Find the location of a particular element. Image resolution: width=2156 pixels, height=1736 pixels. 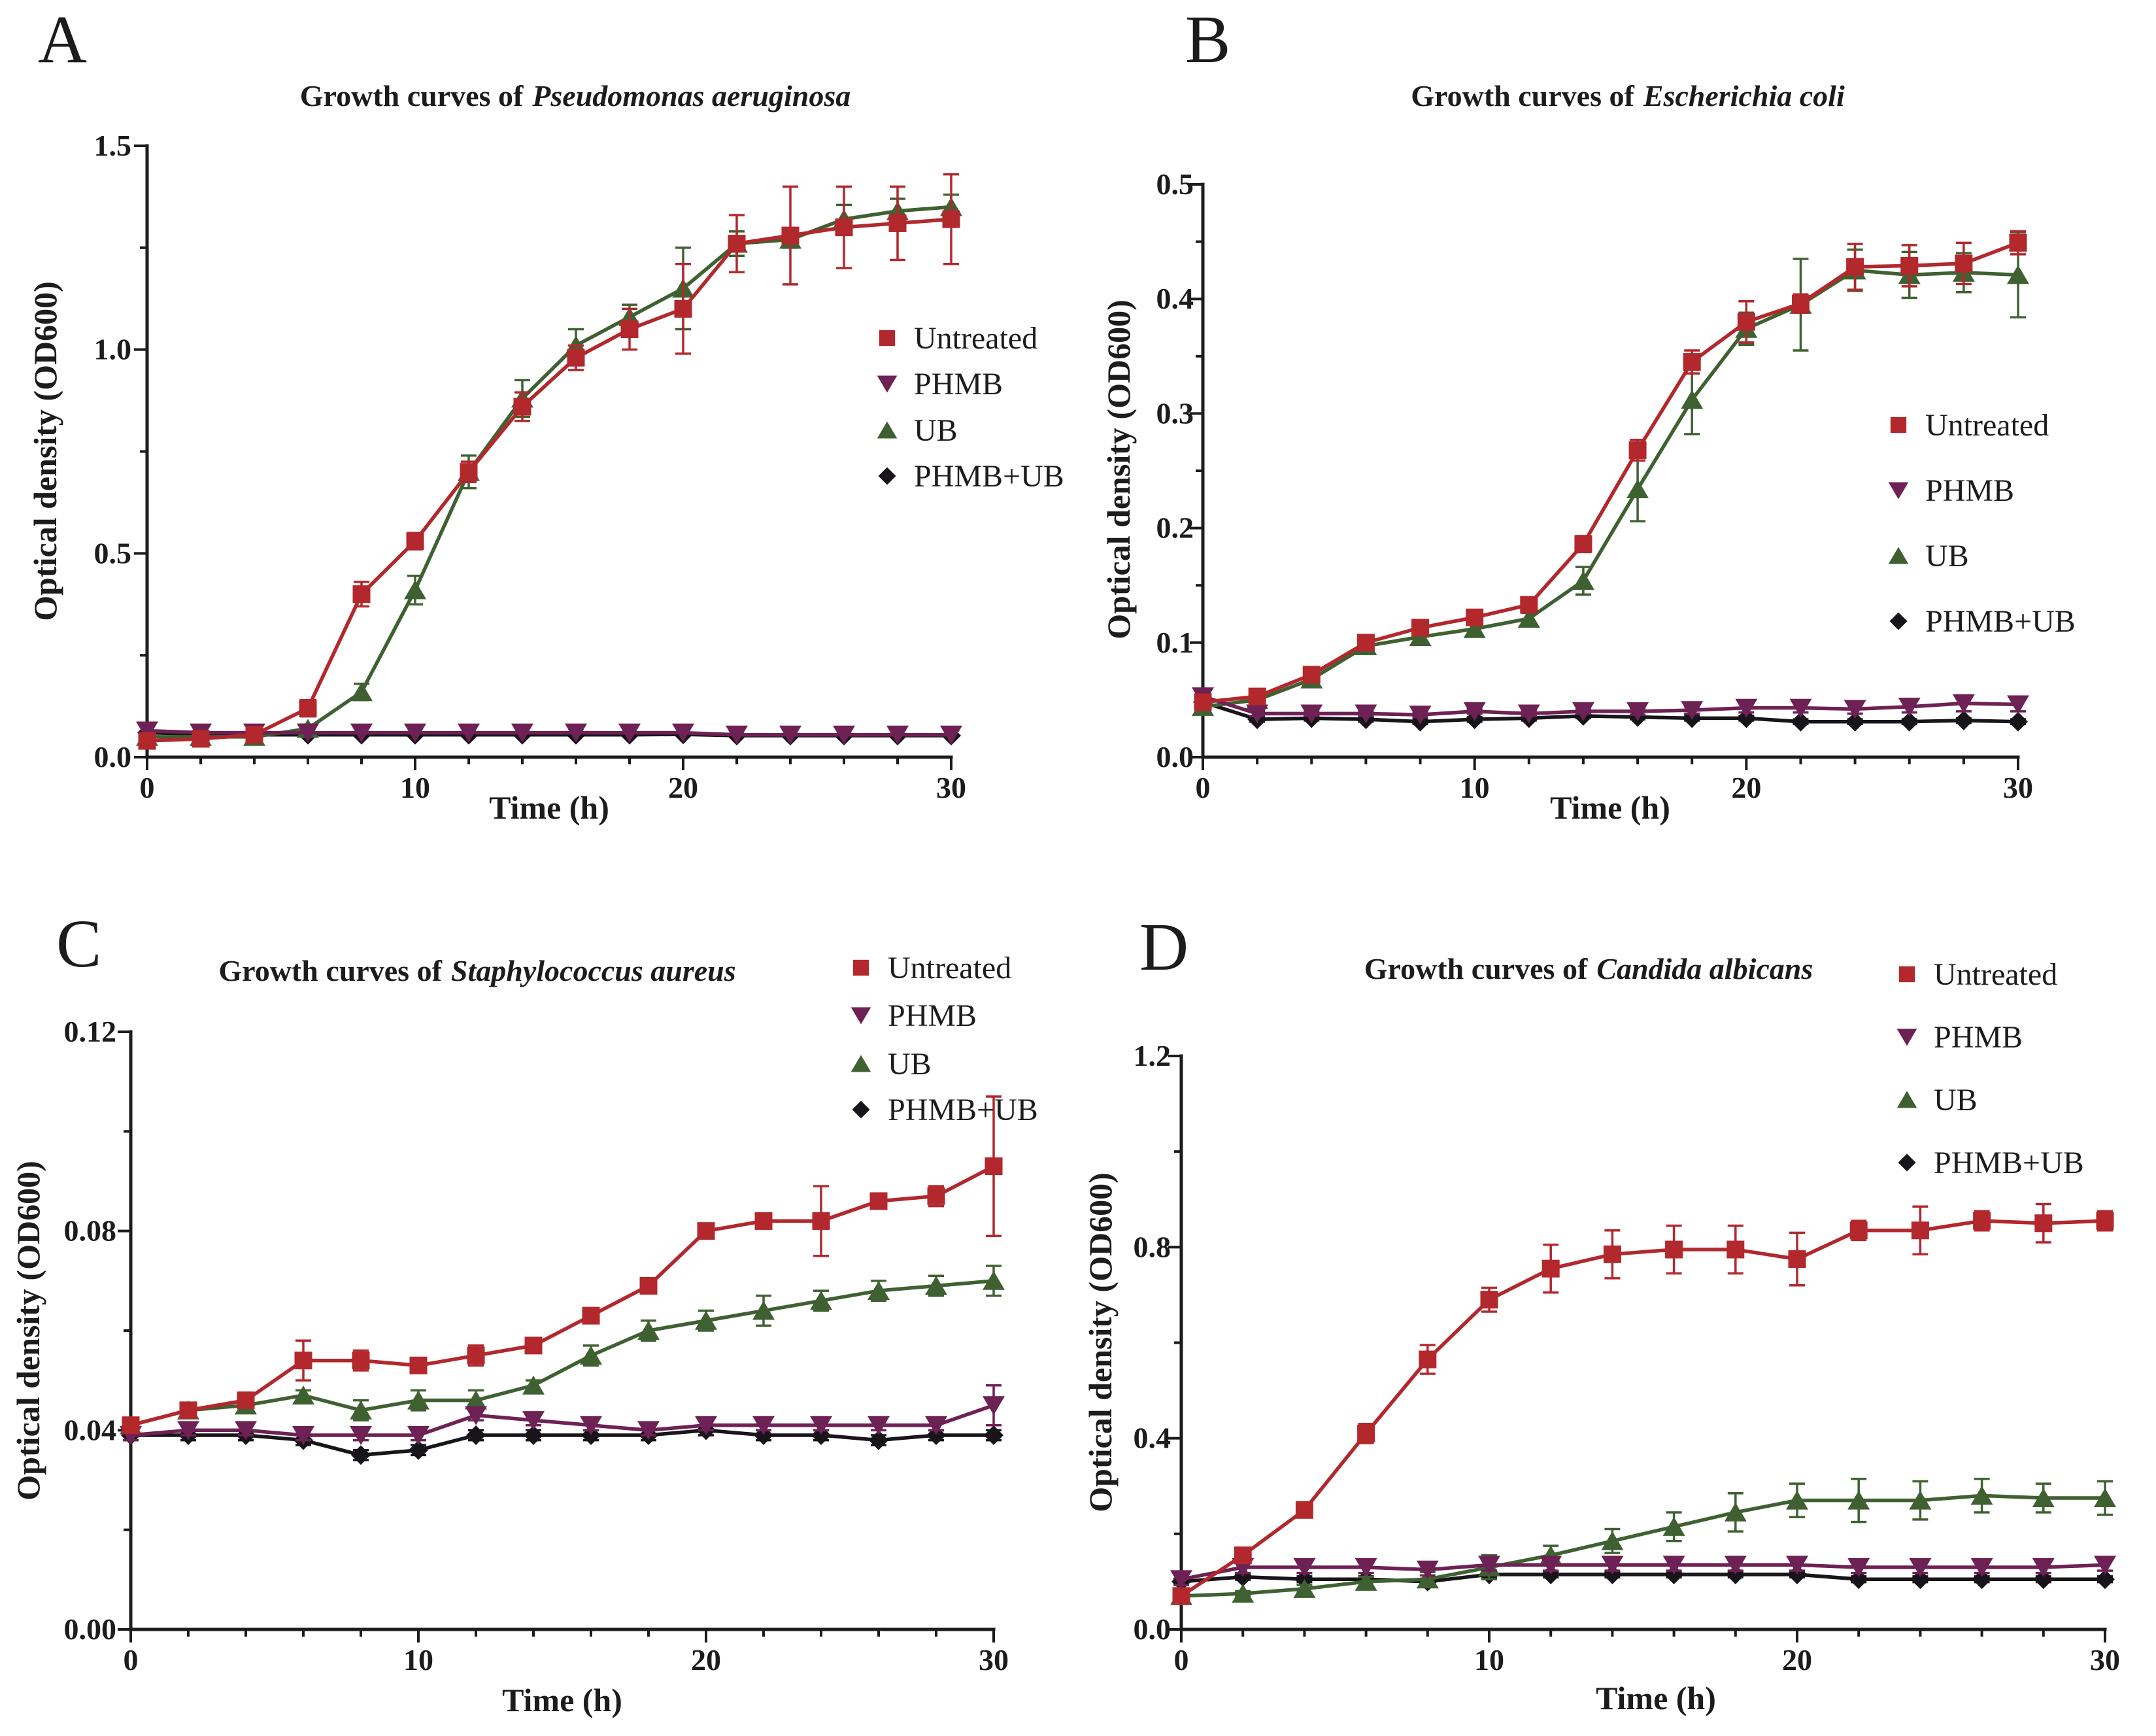

y-tick-label: 1.0 is located at coordinates (113, 349).